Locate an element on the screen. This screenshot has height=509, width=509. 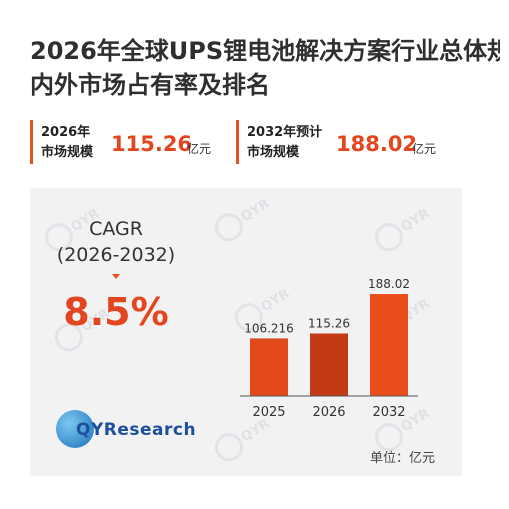
qyresearch-logo: QYResearch is located at coordinates (131, 431).